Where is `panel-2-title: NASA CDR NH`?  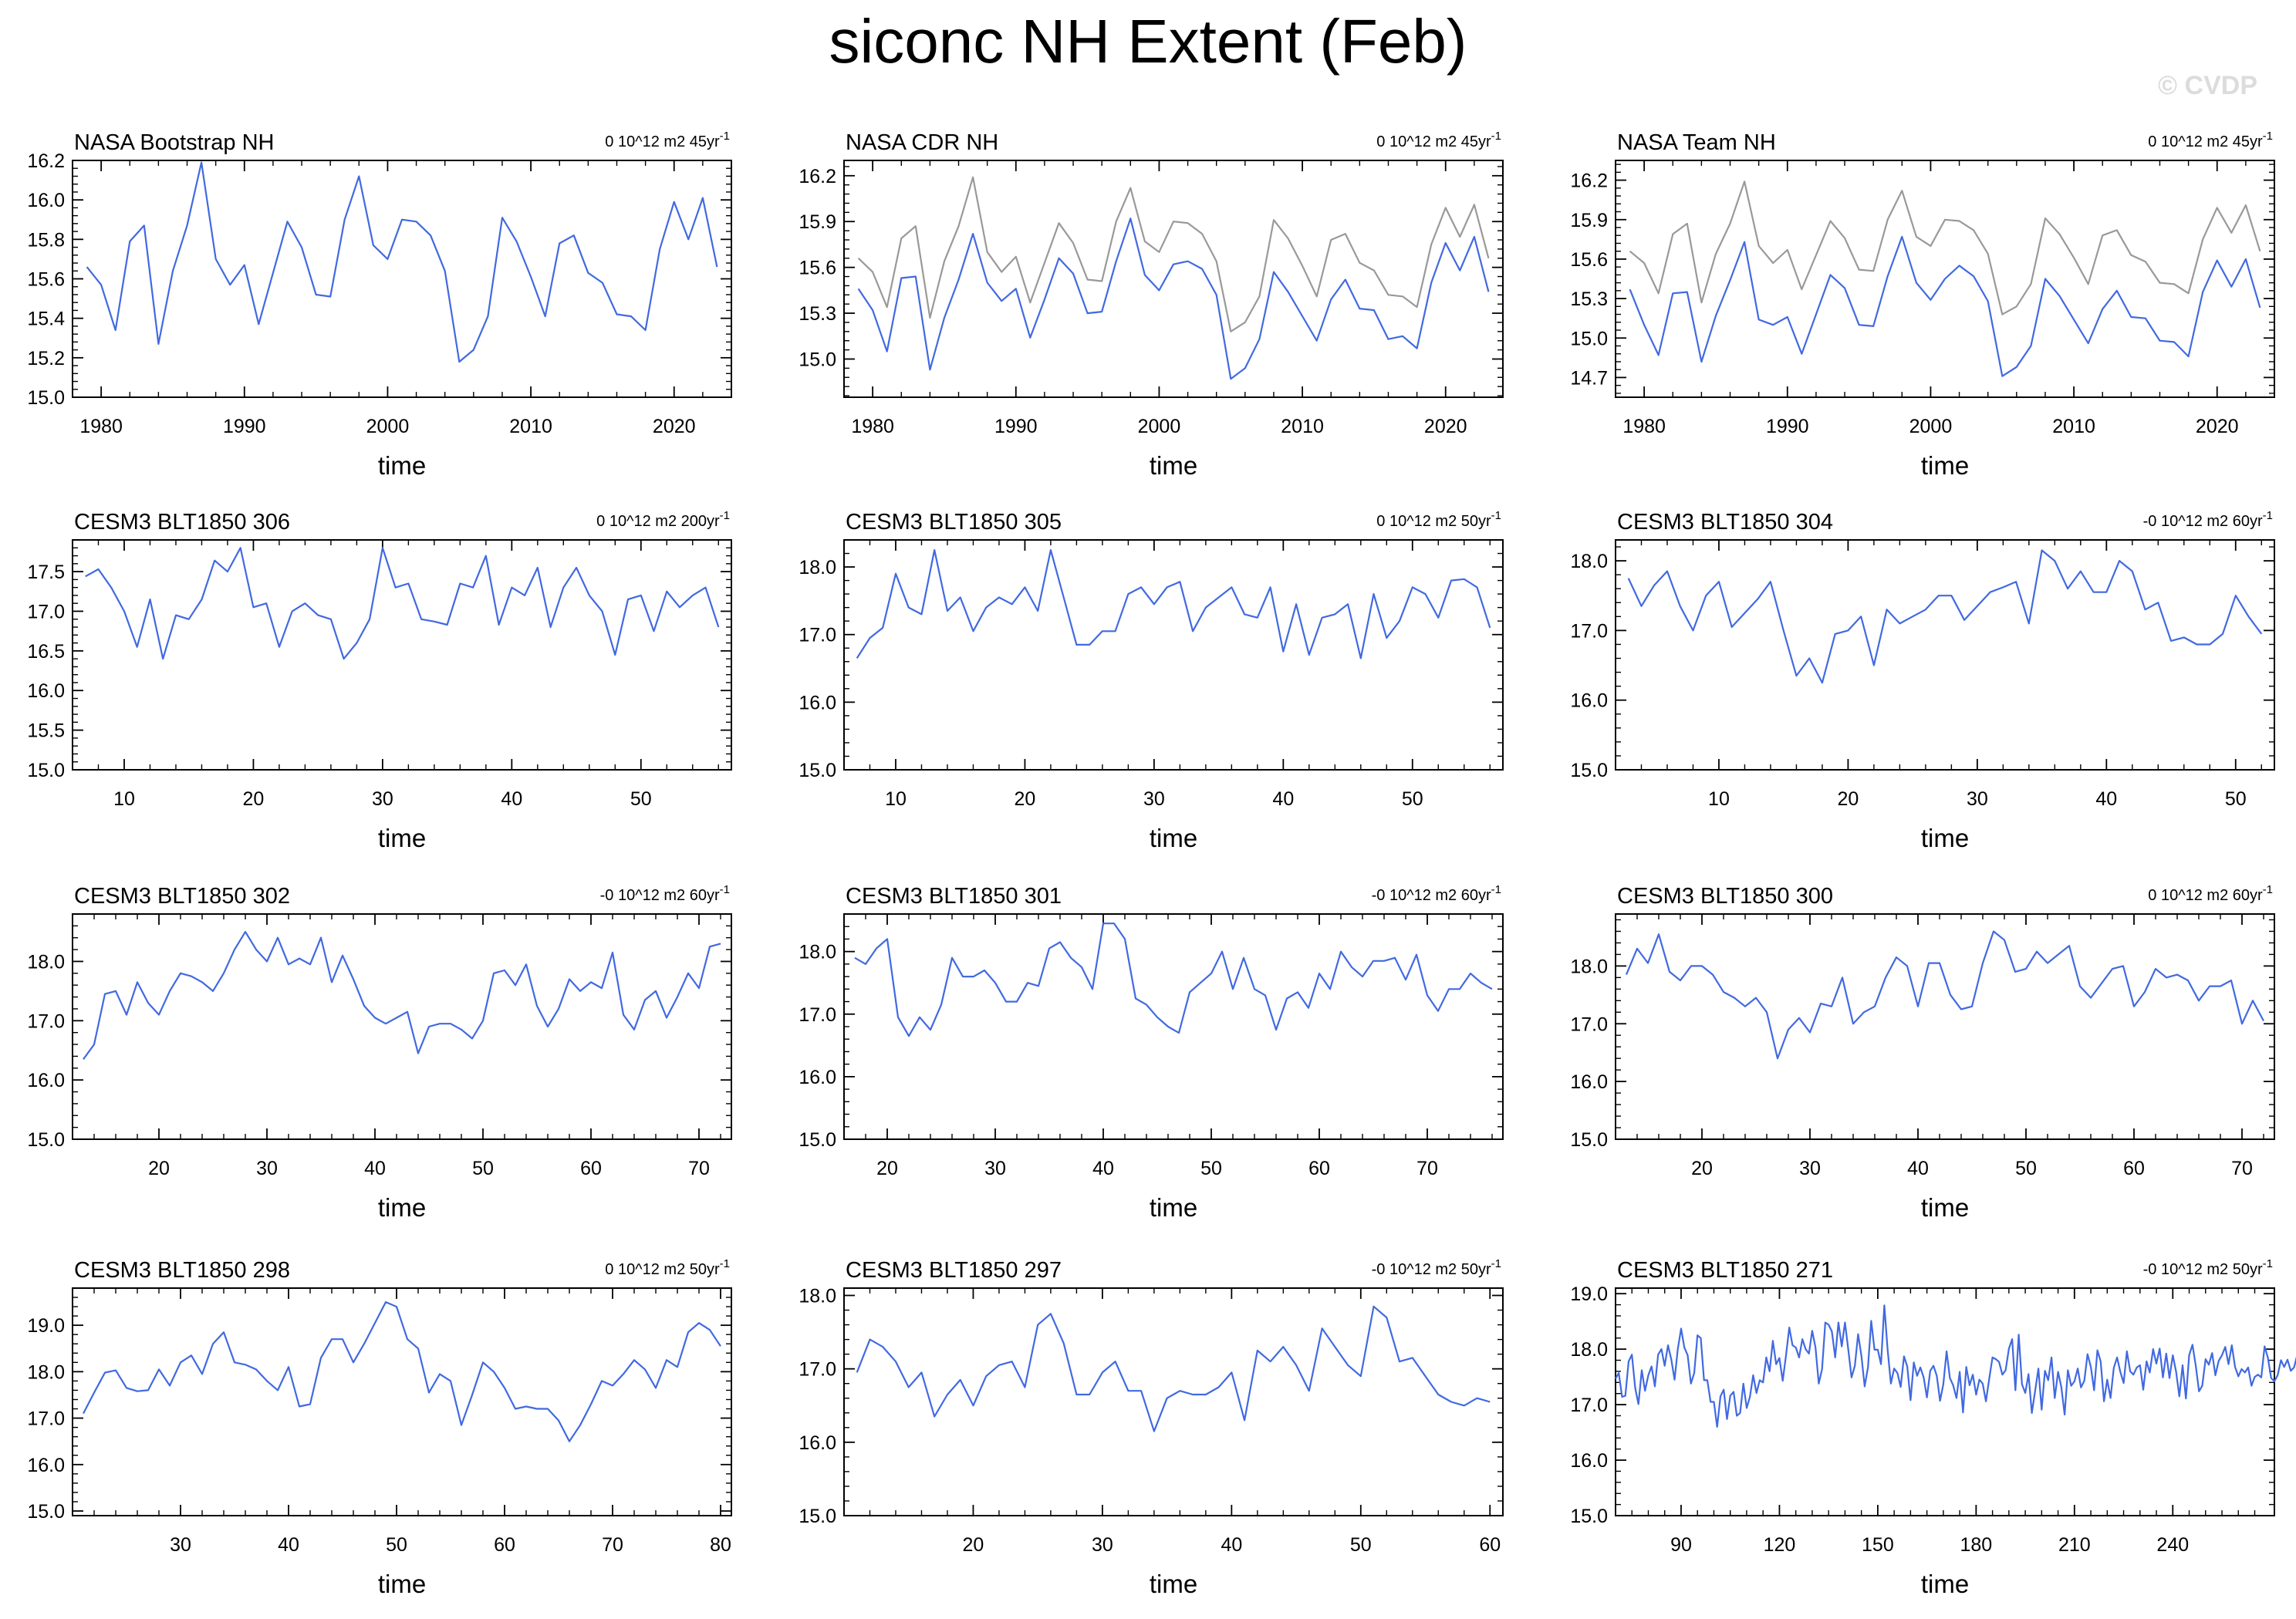
panel-2-title: NASA CDR NH is located at coordinates (922, 142).